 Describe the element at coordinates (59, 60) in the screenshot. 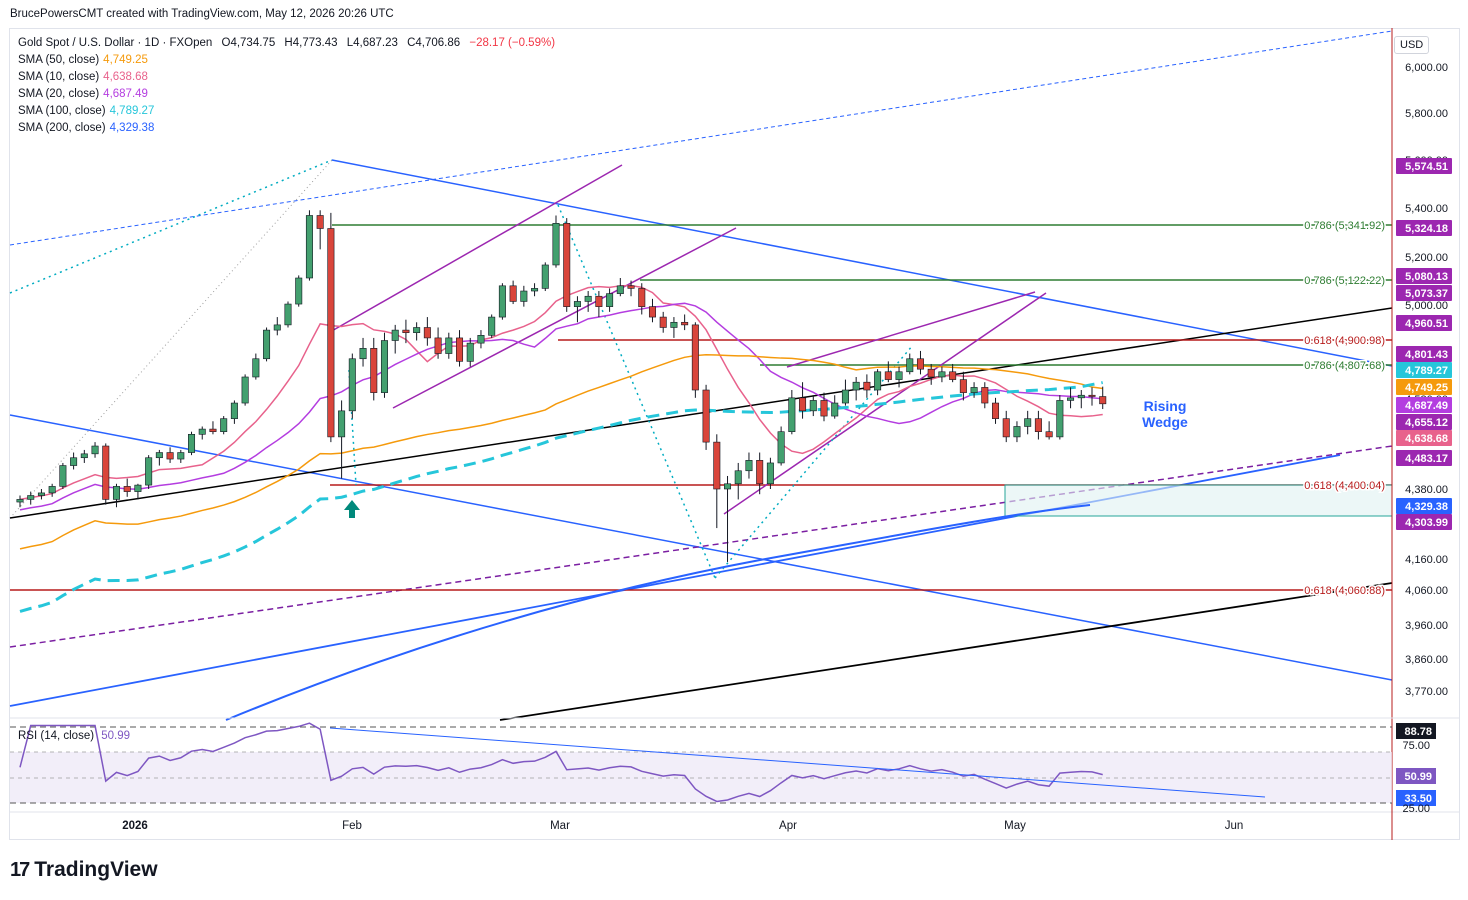

I see `indicator-label: SMA (50, close)` at that location.